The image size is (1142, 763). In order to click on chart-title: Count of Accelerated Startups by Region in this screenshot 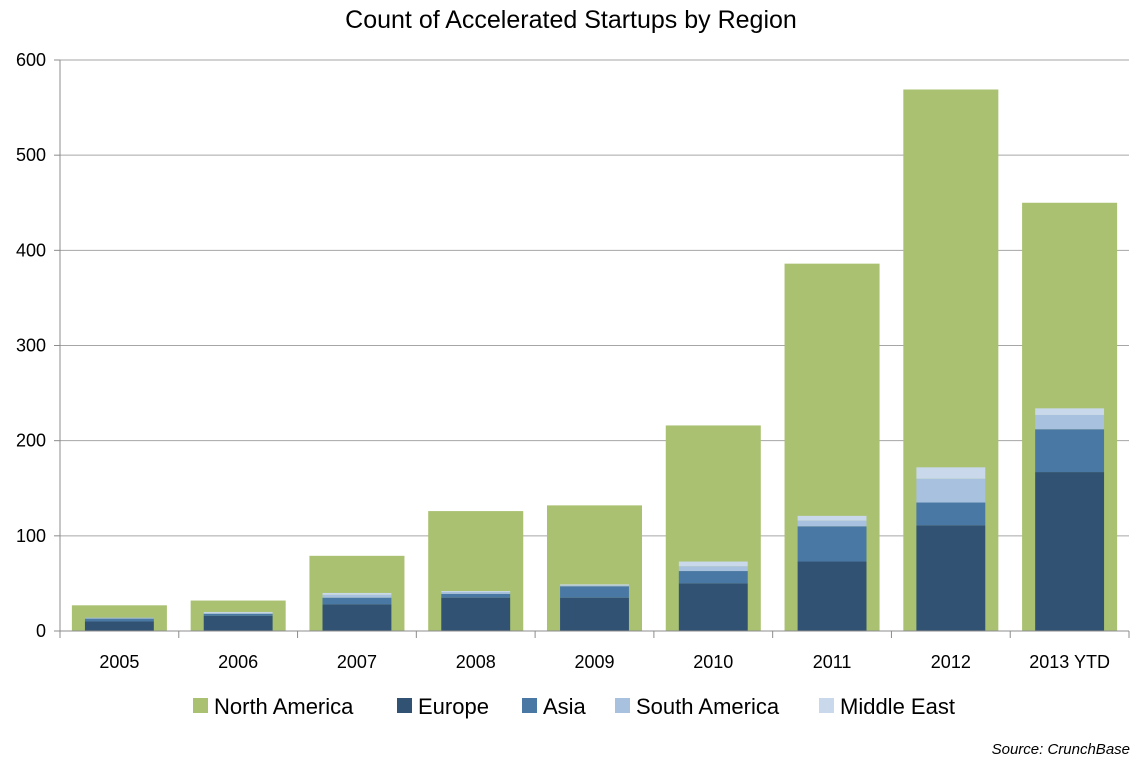, I will do `click(571, 20)`.